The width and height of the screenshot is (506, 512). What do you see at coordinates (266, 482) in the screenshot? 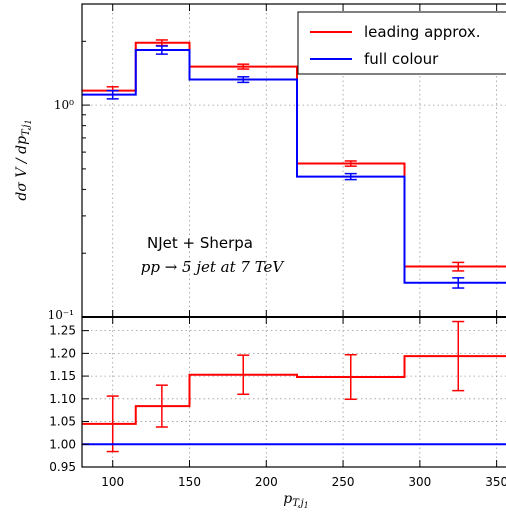
I see `xtick-label: 200` at bounding box center [266, 482].